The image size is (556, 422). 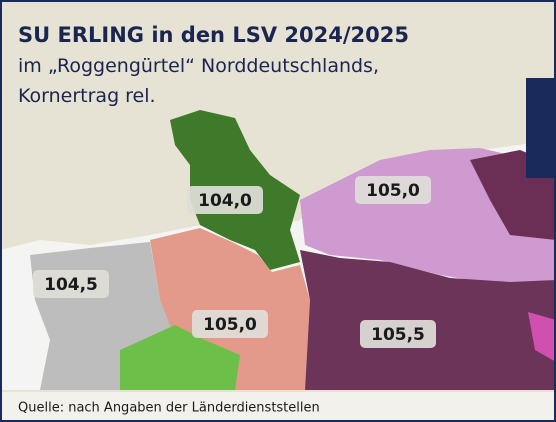 I want to click on subtitle-line: Kornertrag rel., so click(x=87, y=96).